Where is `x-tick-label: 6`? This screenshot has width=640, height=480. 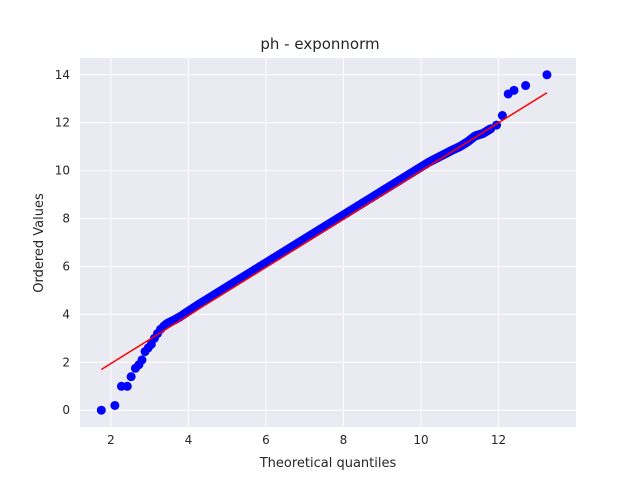
x-tick-label: 6 is located at coordinates (266, 440).